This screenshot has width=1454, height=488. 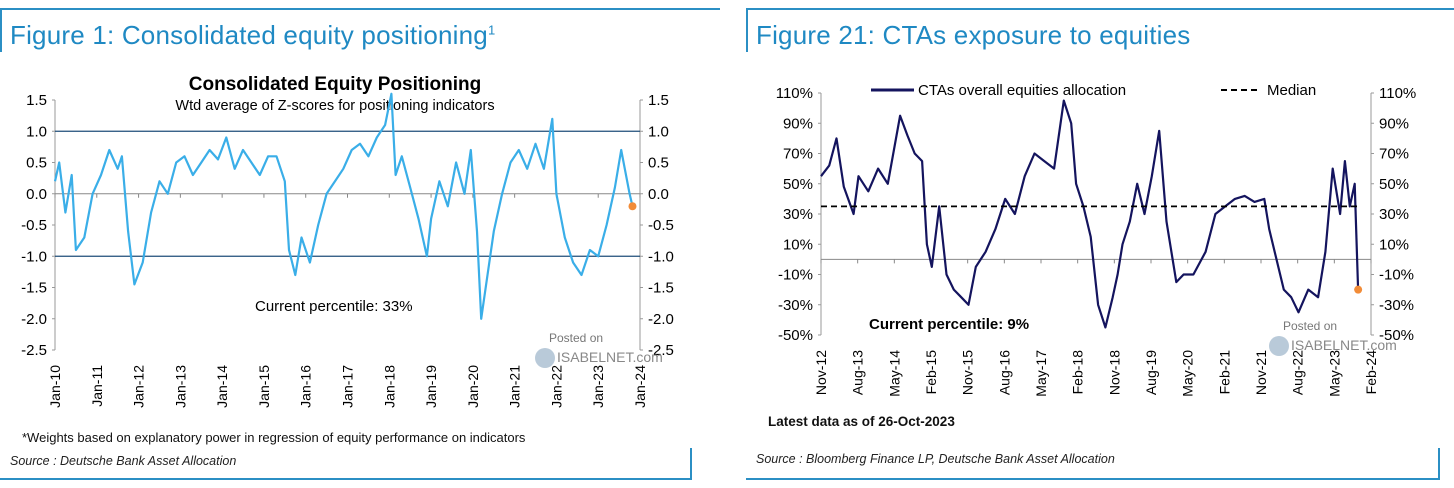 I want to click on y-tick-label-right: 1.0, so click(x=658, y=131).